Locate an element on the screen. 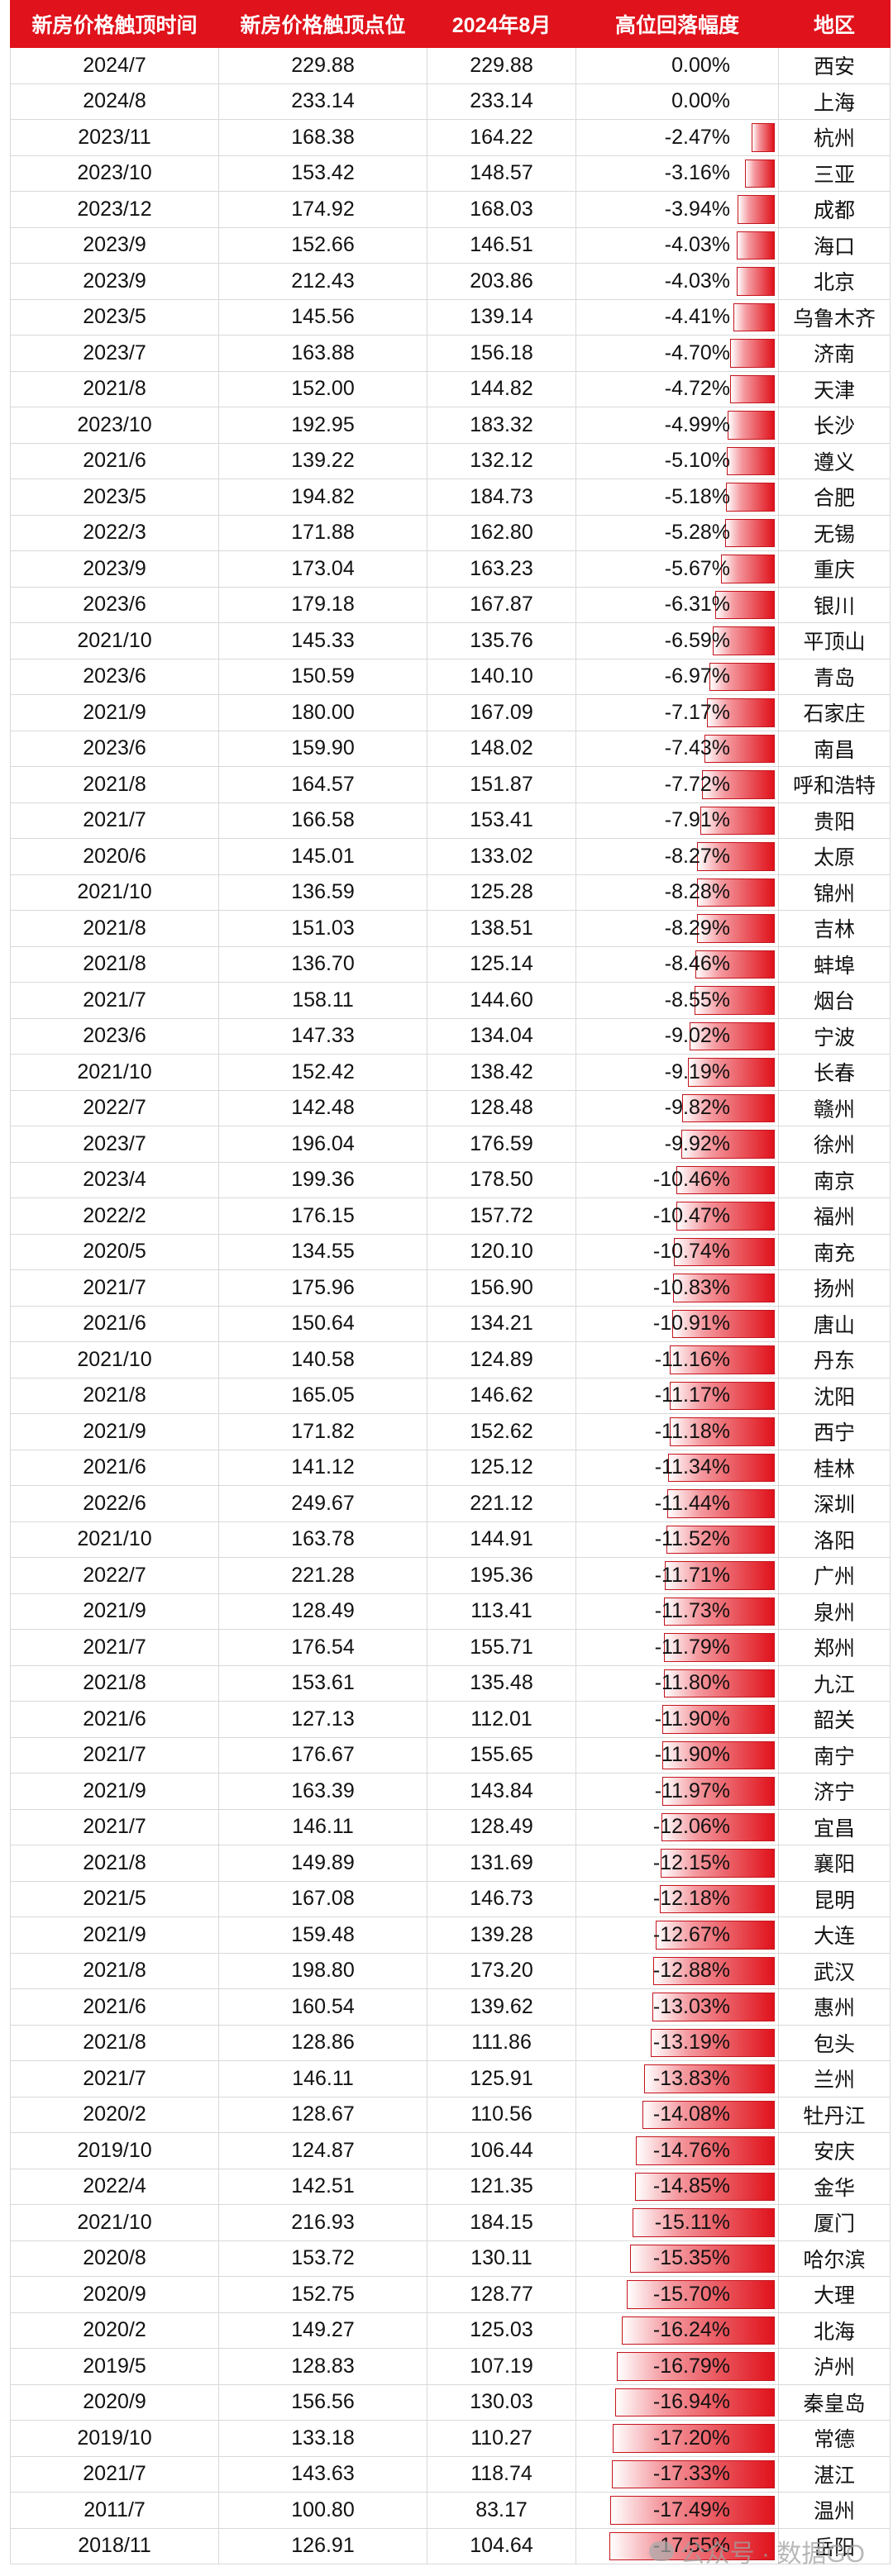 This screenshot has width=893, height=2576. table-row: 2011/7 100.80 83.17 -17.49% 温州 is located at coordinates (450, 2511).